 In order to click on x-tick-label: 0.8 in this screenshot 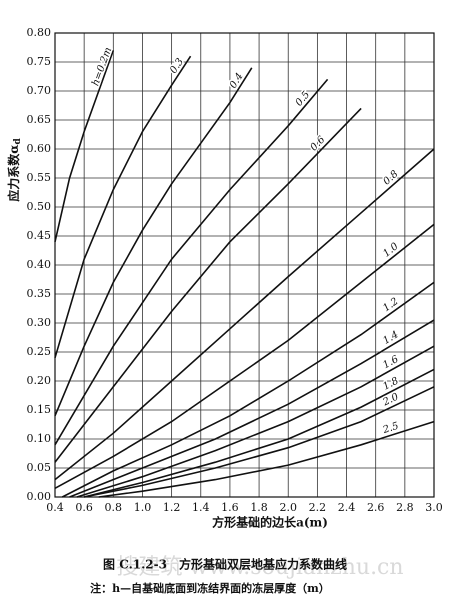, I will do `click(114, 507)`.